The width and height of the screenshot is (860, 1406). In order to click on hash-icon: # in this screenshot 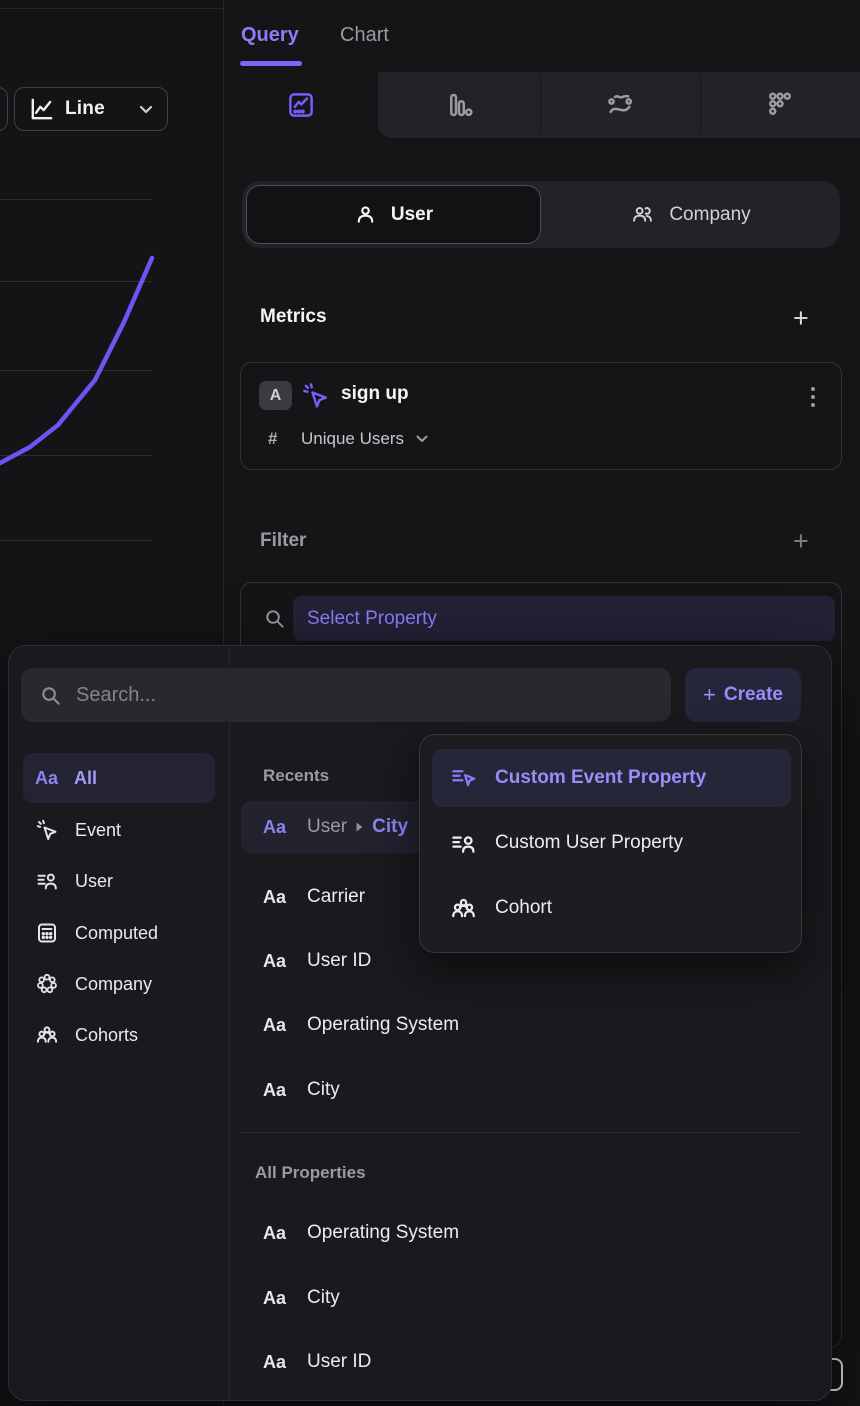, I will do `click(273, 438)`.